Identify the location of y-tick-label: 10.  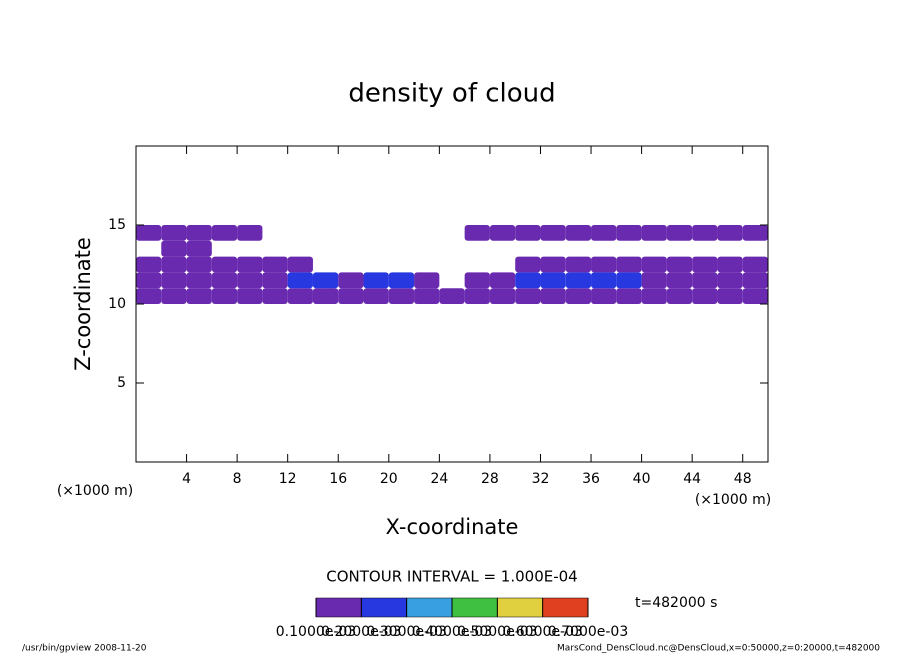
(117, 304).